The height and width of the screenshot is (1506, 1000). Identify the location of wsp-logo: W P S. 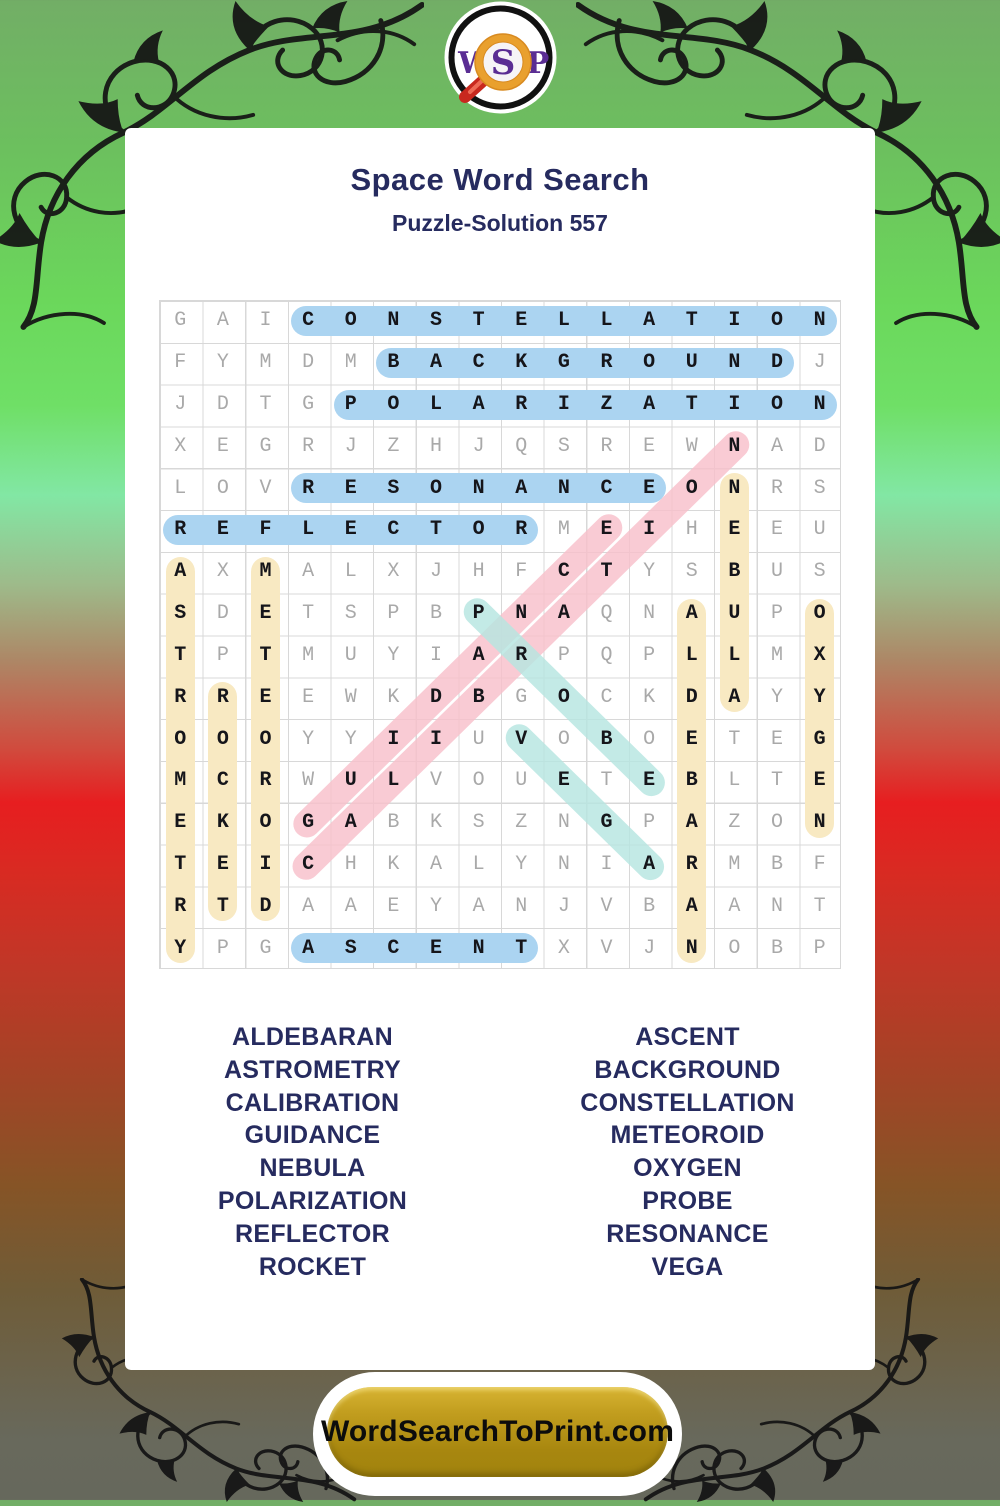
(500, 57).